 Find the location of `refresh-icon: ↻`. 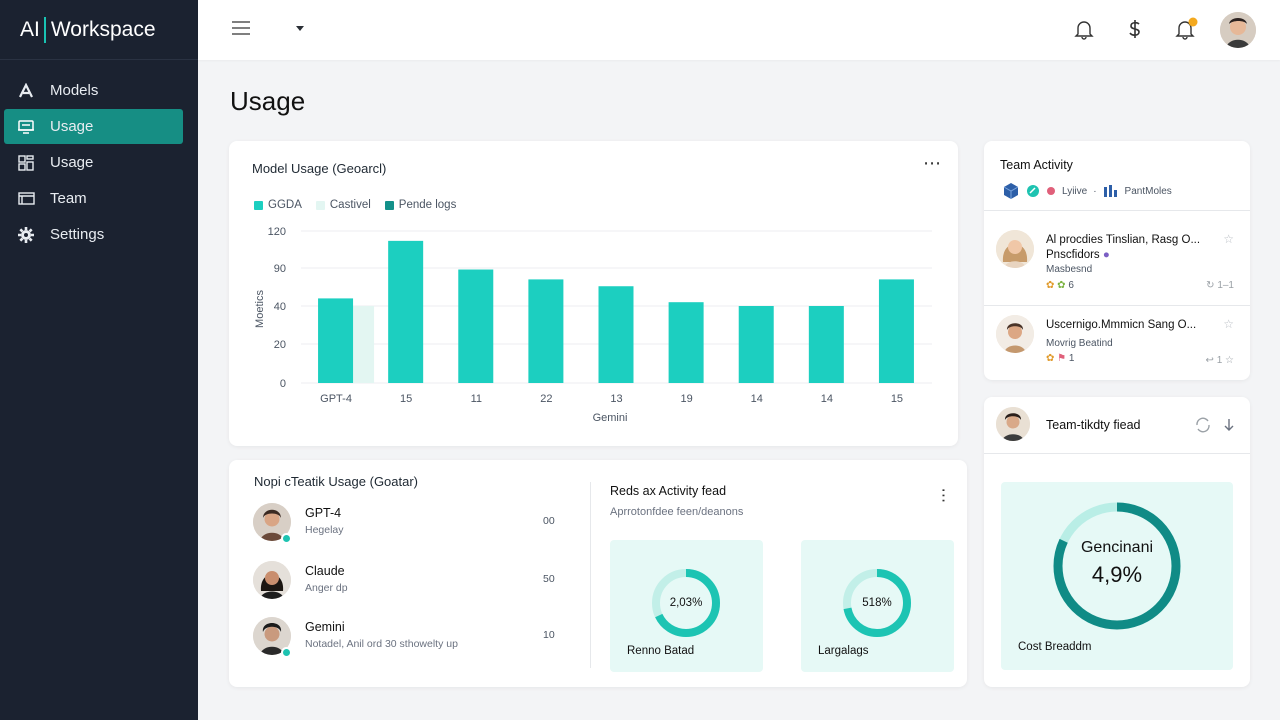

refresh-icon: ↻ is located at coordinates (1210, 285).